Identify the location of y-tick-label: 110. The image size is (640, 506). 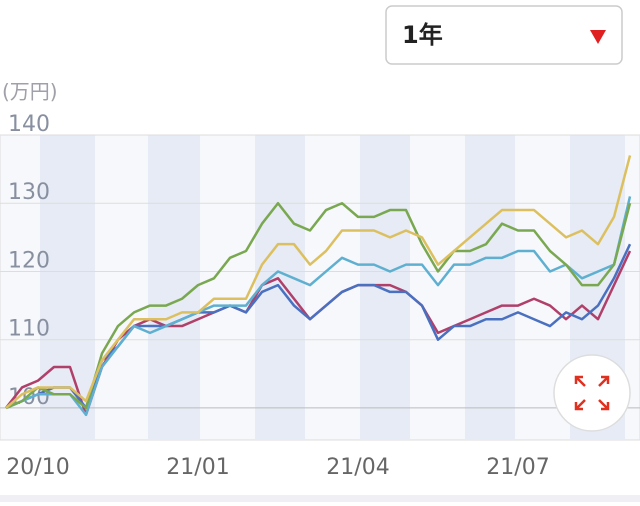
(29, 329).